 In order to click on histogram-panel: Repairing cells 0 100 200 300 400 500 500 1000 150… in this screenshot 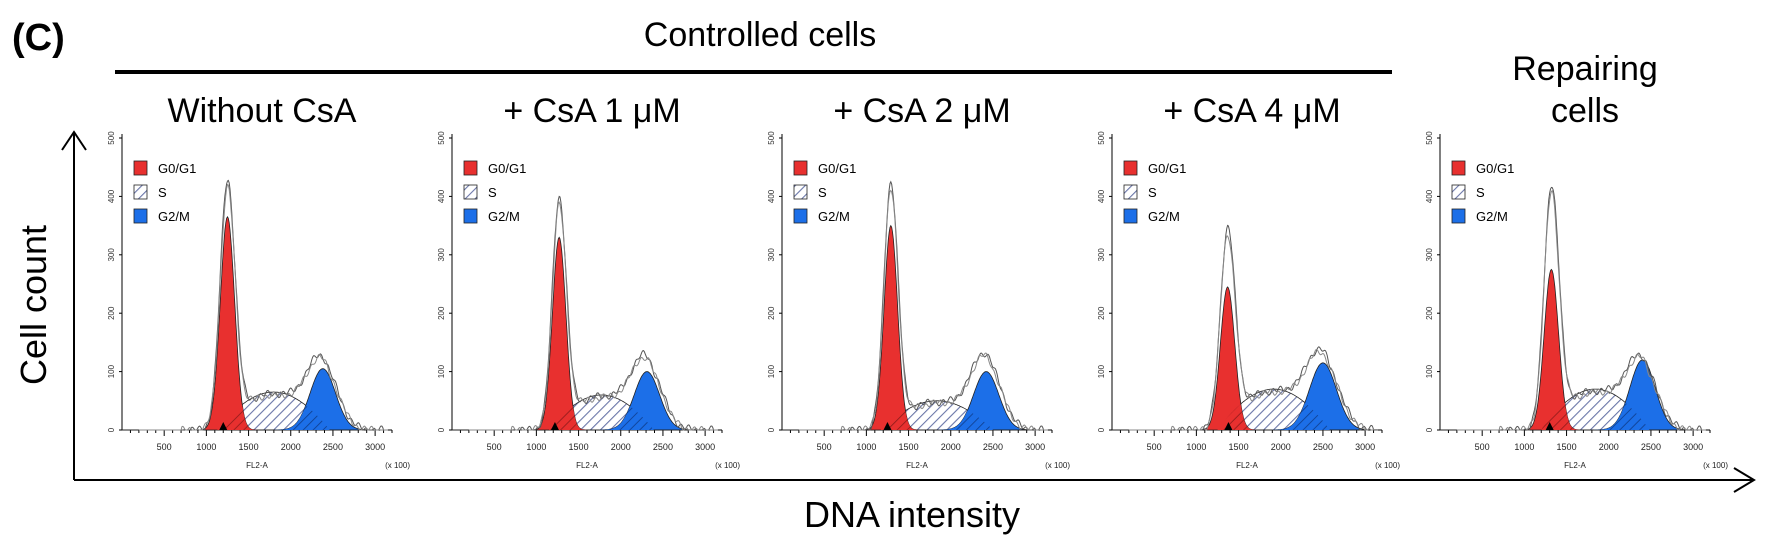, I will do `click(1576, 260)`.